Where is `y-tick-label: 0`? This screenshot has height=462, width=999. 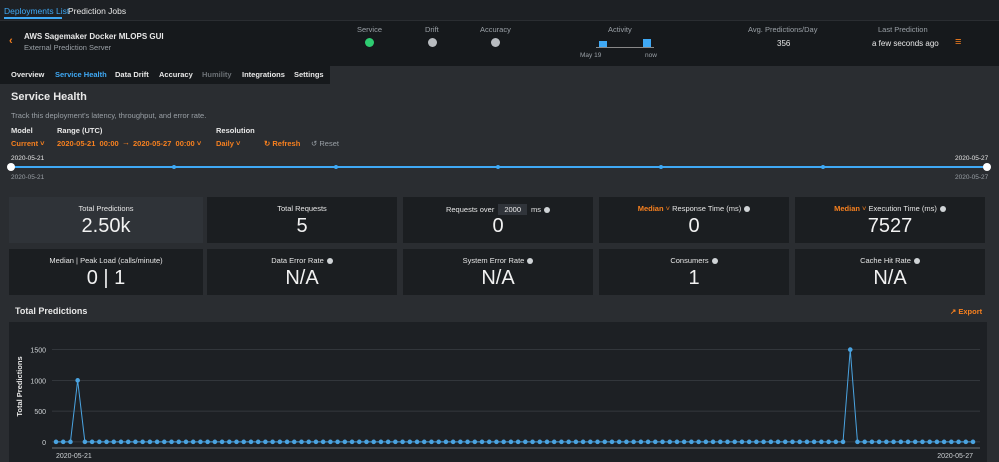
y-tick-label: 0 is located at coordinates (44, 443).